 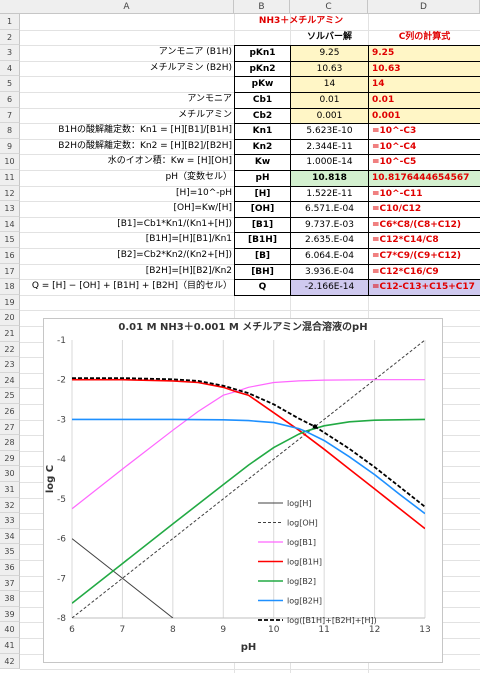 I want to click on row-label: [H]=10^-pH, so click(x=203, y=192).